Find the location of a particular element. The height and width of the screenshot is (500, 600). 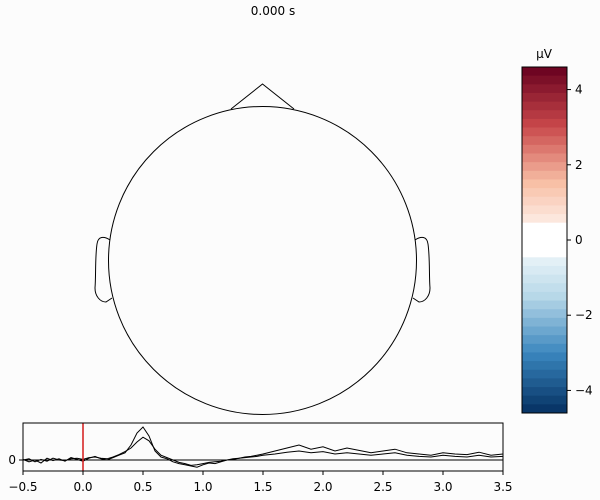

colorbar-tick-label: 0 is located at coordinates (579, 240).